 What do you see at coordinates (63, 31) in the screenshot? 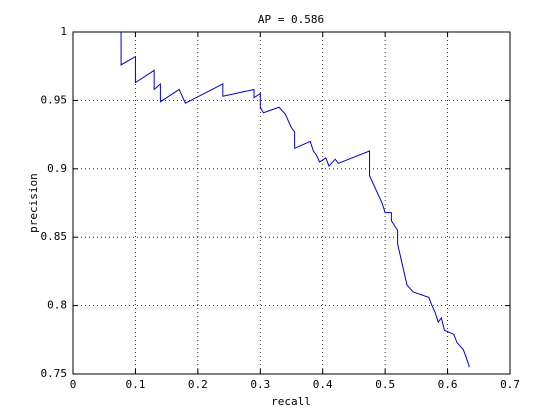
I see `y-tick-label: 1` at bounding box center [63, 31].